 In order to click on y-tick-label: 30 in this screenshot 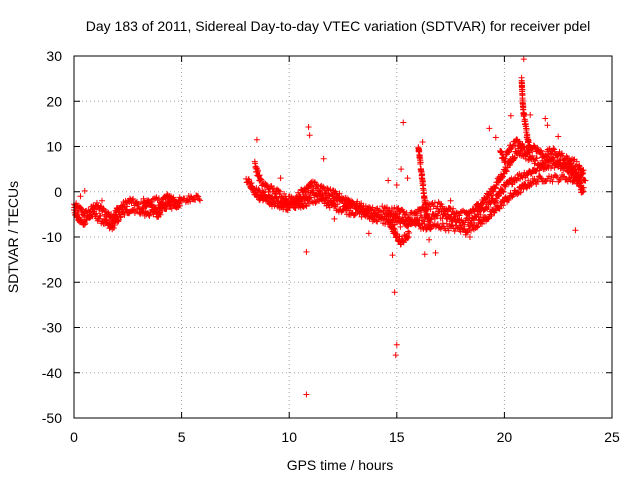, I will do `click(54, 56)`.